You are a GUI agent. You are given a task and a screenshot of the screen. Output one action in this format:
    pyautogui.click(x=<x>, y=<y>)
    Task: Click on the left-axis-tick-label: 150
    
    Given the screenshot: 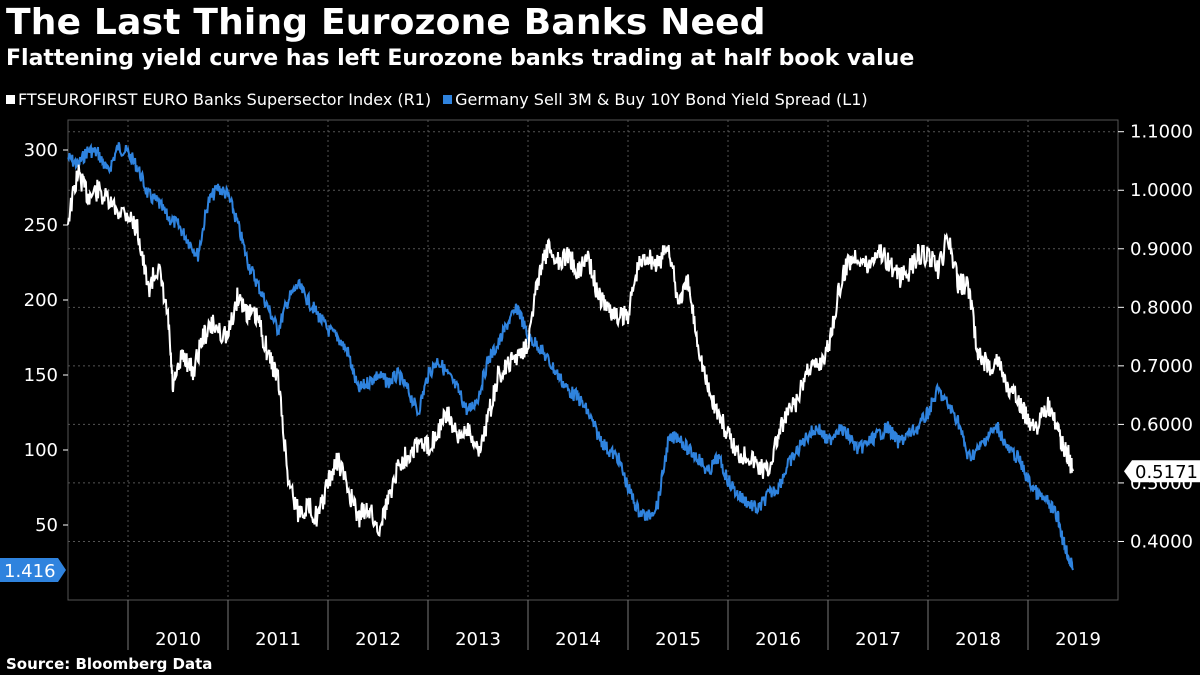 What is the action you would take?
    pyautogui.click(x=41, y=375)
    